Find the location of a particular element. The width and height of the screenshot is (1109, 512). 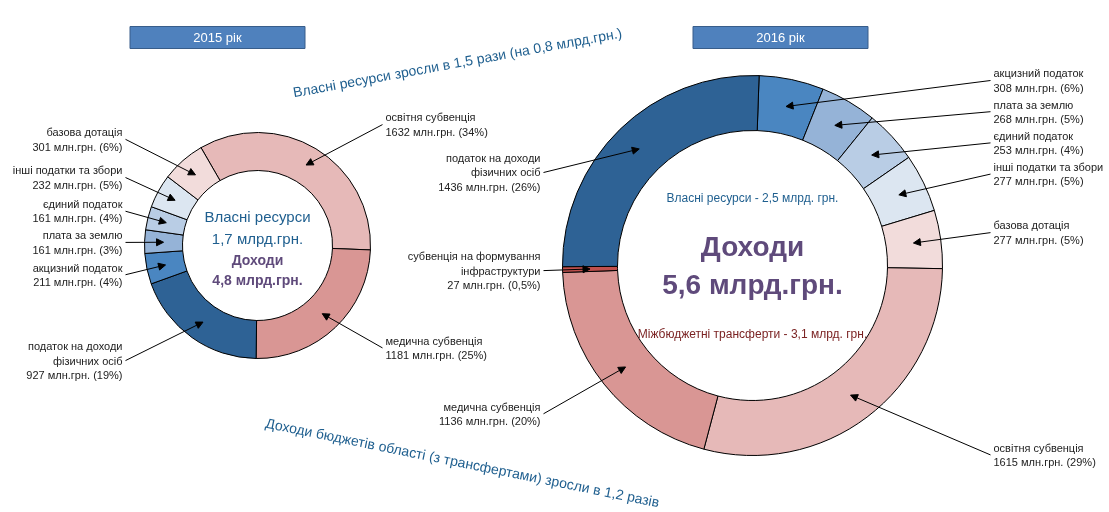

data-label: 161 млн.грн. (3%) is located at coordinates (77, 249).